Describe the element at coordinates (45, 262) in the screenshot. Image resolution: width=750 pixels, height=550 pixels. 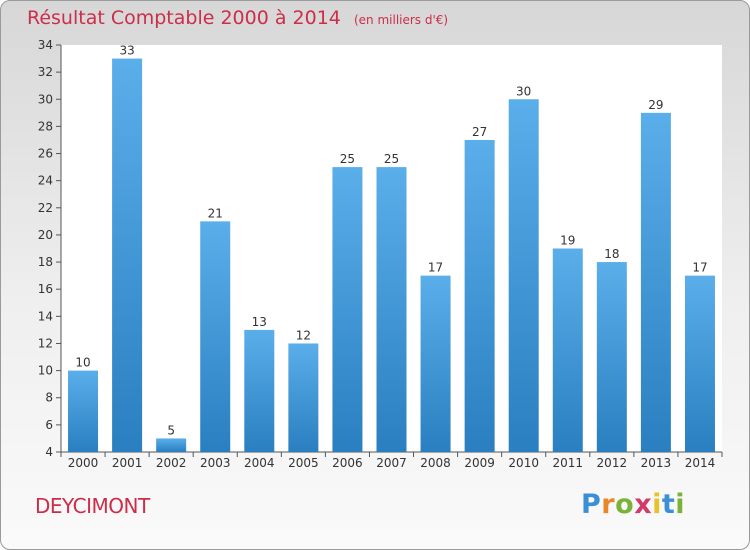
I see `y-tick-label: 18` at that location.